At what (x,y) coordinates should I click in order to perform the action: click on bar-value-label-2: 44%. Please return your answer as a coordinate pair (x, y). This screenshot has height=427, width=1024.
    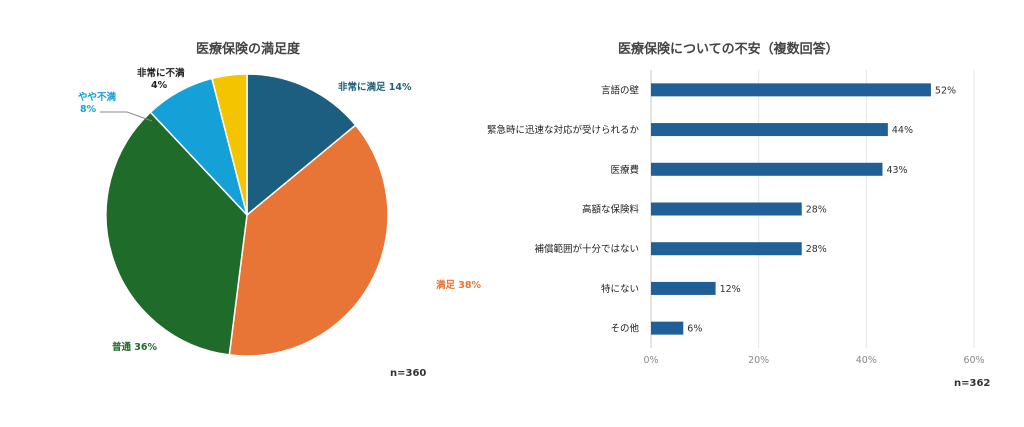
    Looking at the image, I should click on (902, 130).